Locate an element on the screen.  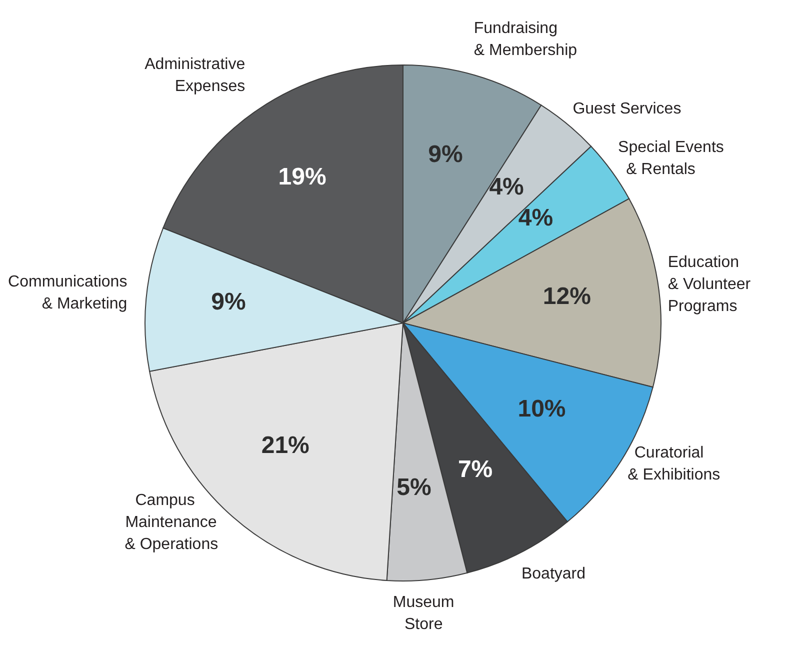
slice-label: Administrative Expenses is located at coordinates (195, 76).